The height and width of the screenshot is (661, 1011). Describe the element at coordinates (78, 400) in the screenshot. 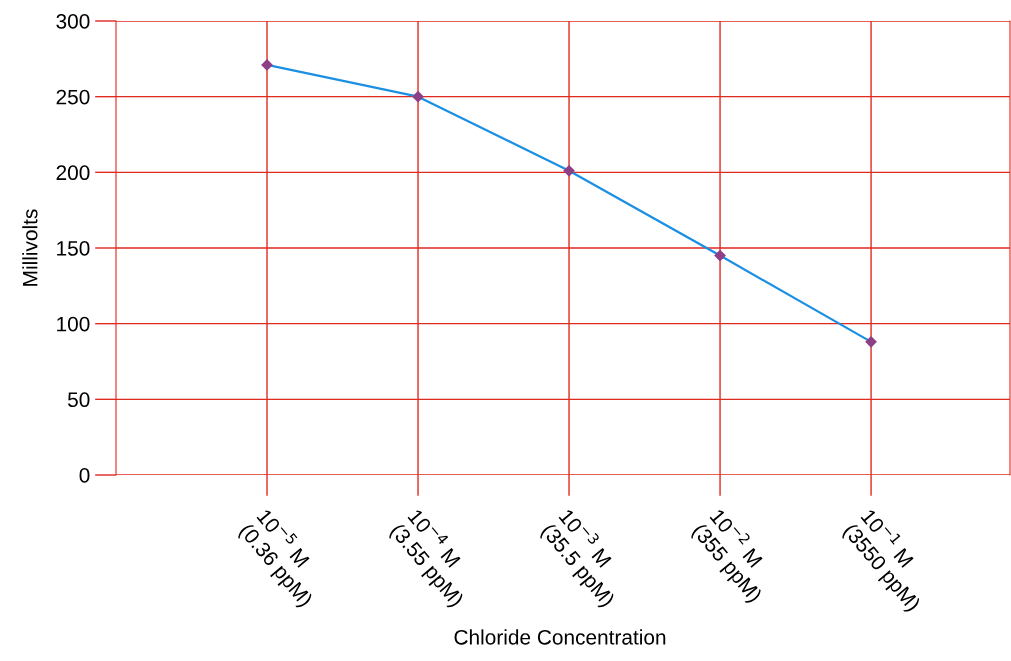

I see `y-tick-label: 50` at that location.